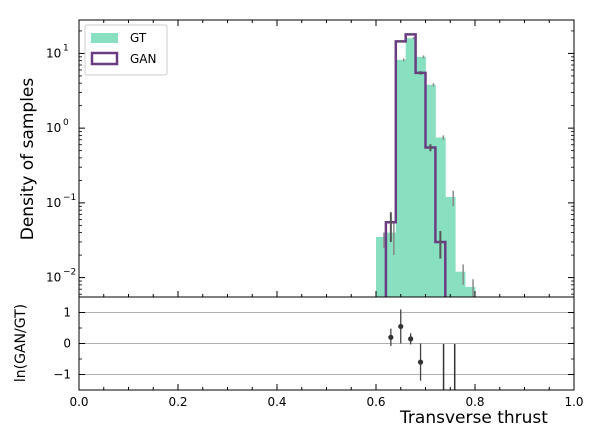 This screenshot has height=437, width=594. Describe the element at coordinates (69, 198) in the screenshot. I see `top-y-tick-exponent: −1` at that location.